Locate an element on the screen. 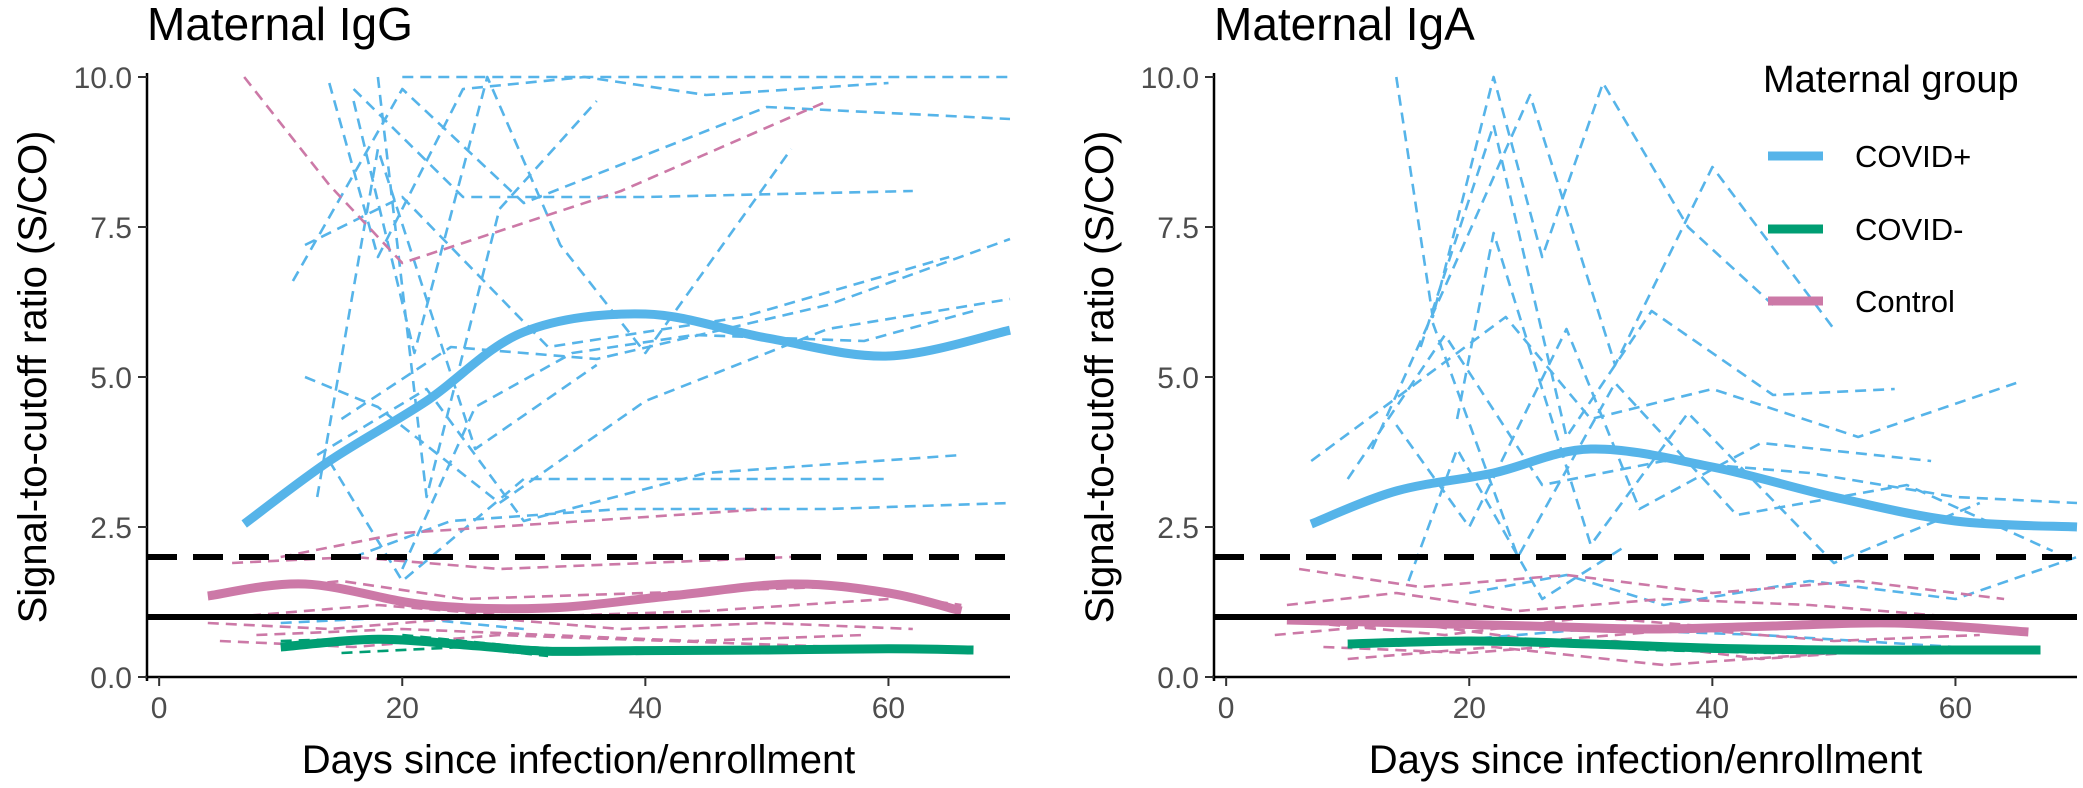 The height and width of the screenshot is (788, 2083). legend-label-control: Control is located at coordinates (1905, 301).